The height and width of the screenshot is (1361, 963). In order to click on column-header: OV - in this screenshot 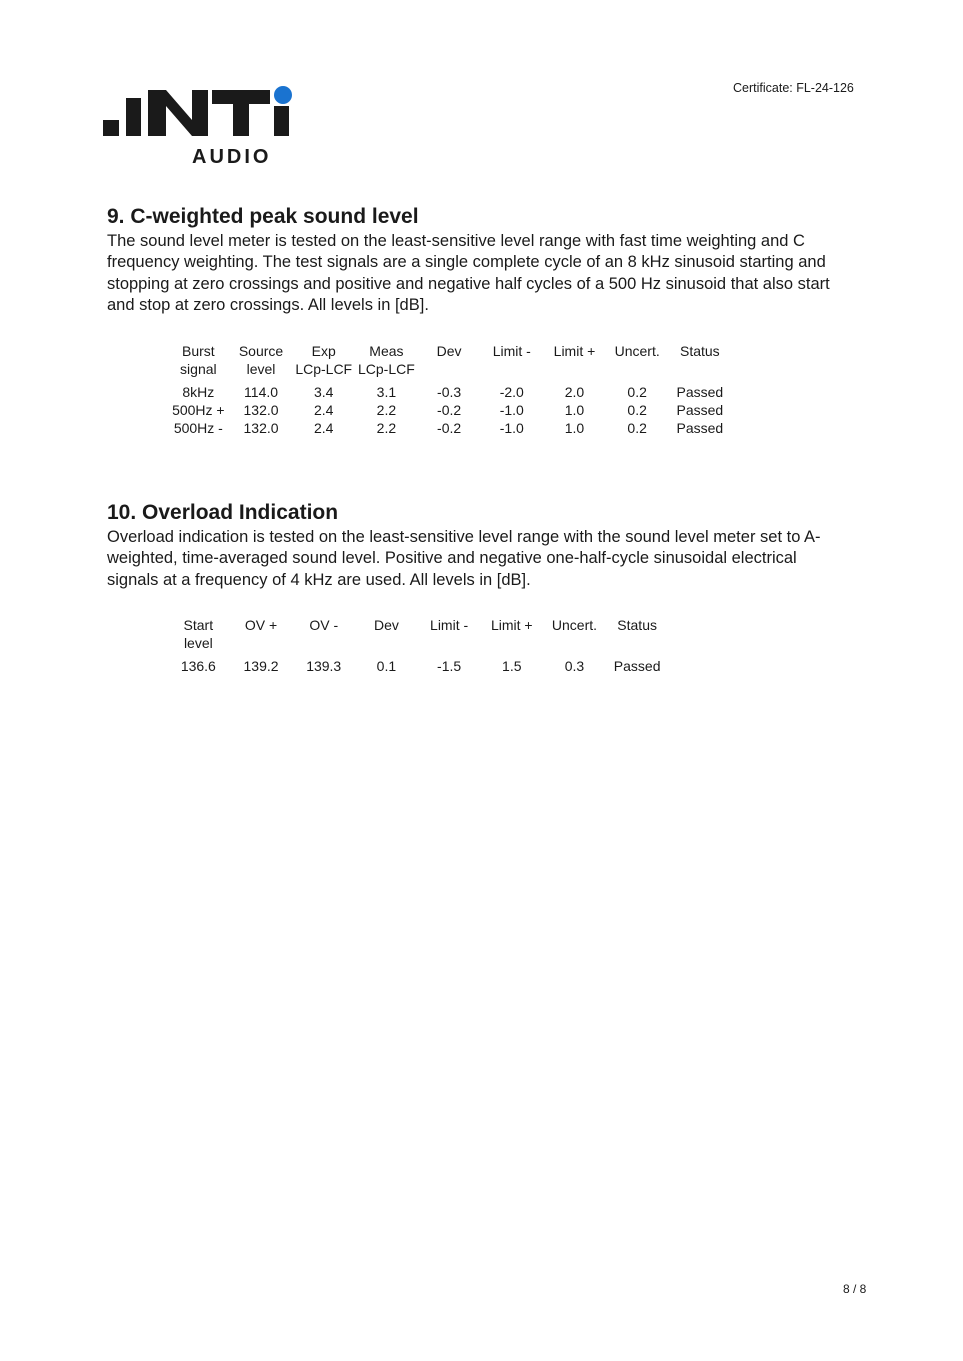, I will do `click(324, 625)`.